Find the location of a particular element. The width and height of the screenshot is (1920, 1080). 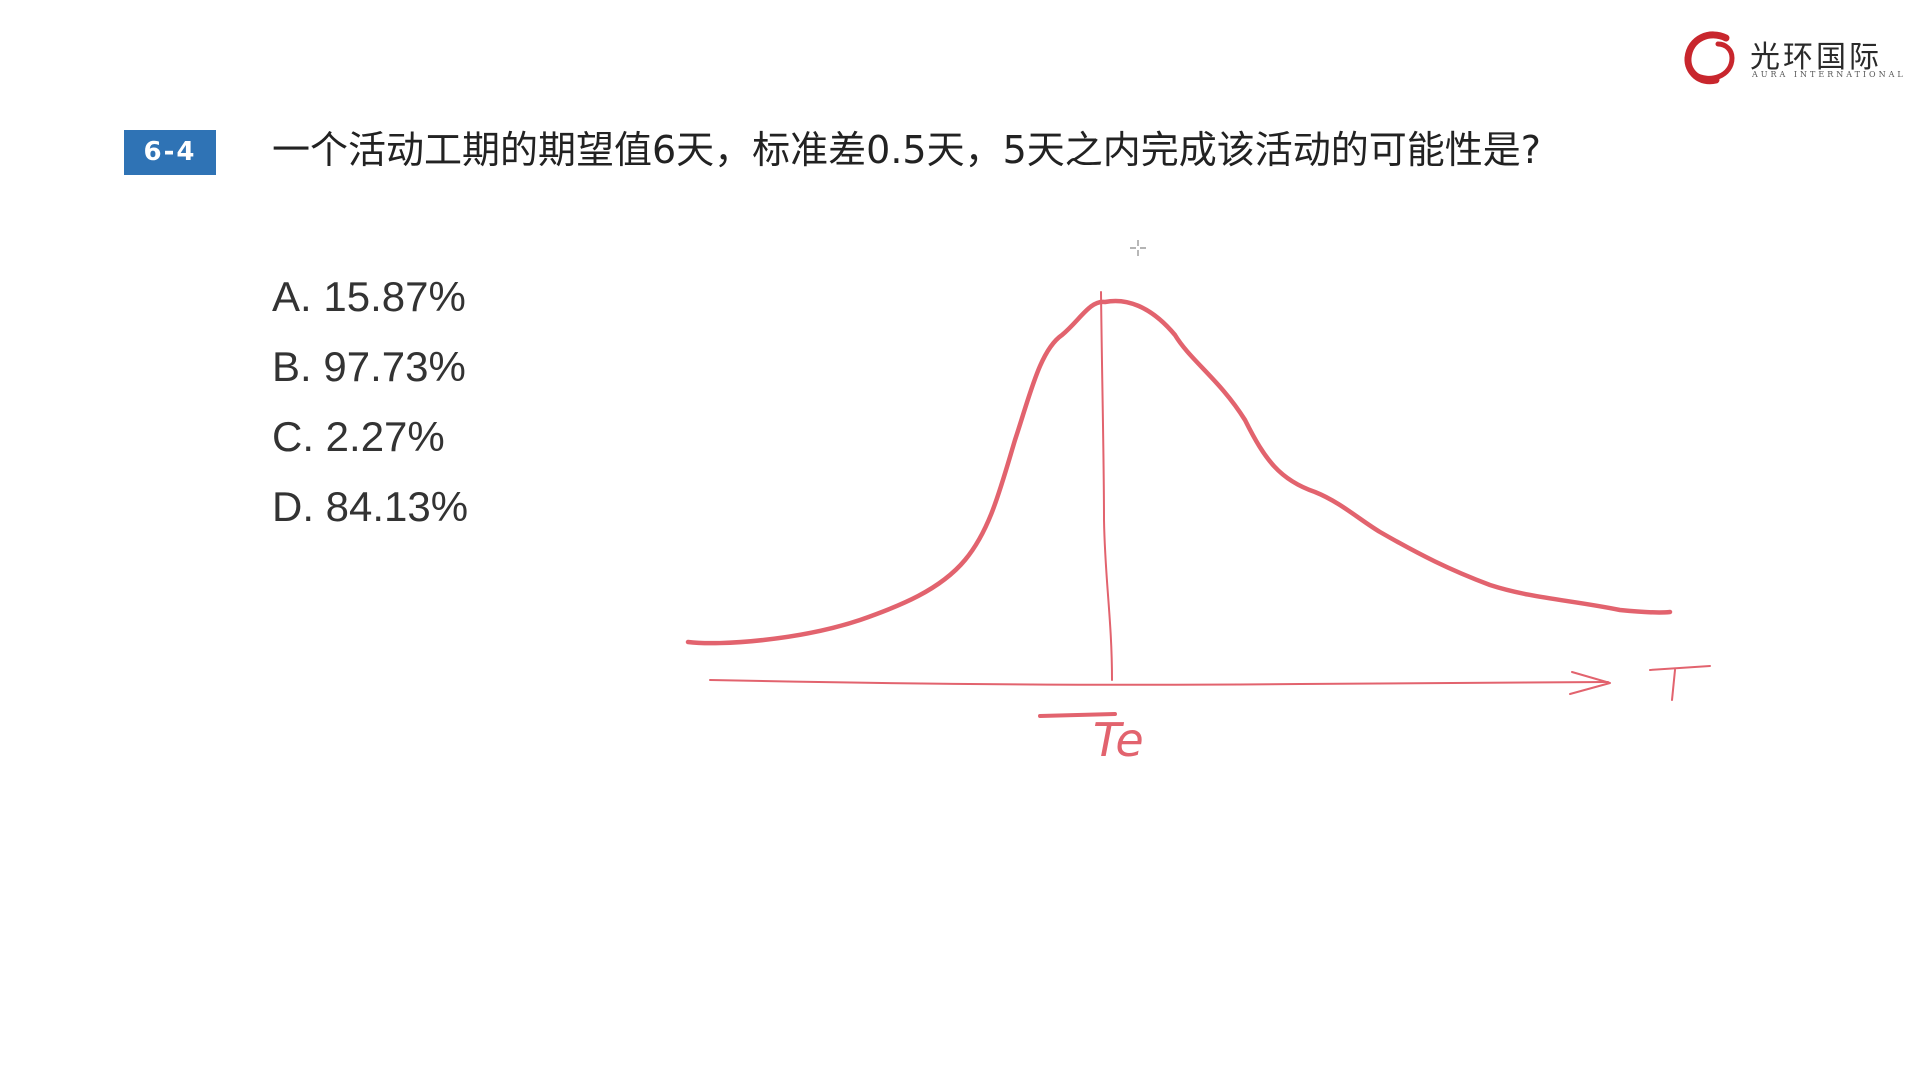

aura-logo-icon is located at coordinates (1709, 58).